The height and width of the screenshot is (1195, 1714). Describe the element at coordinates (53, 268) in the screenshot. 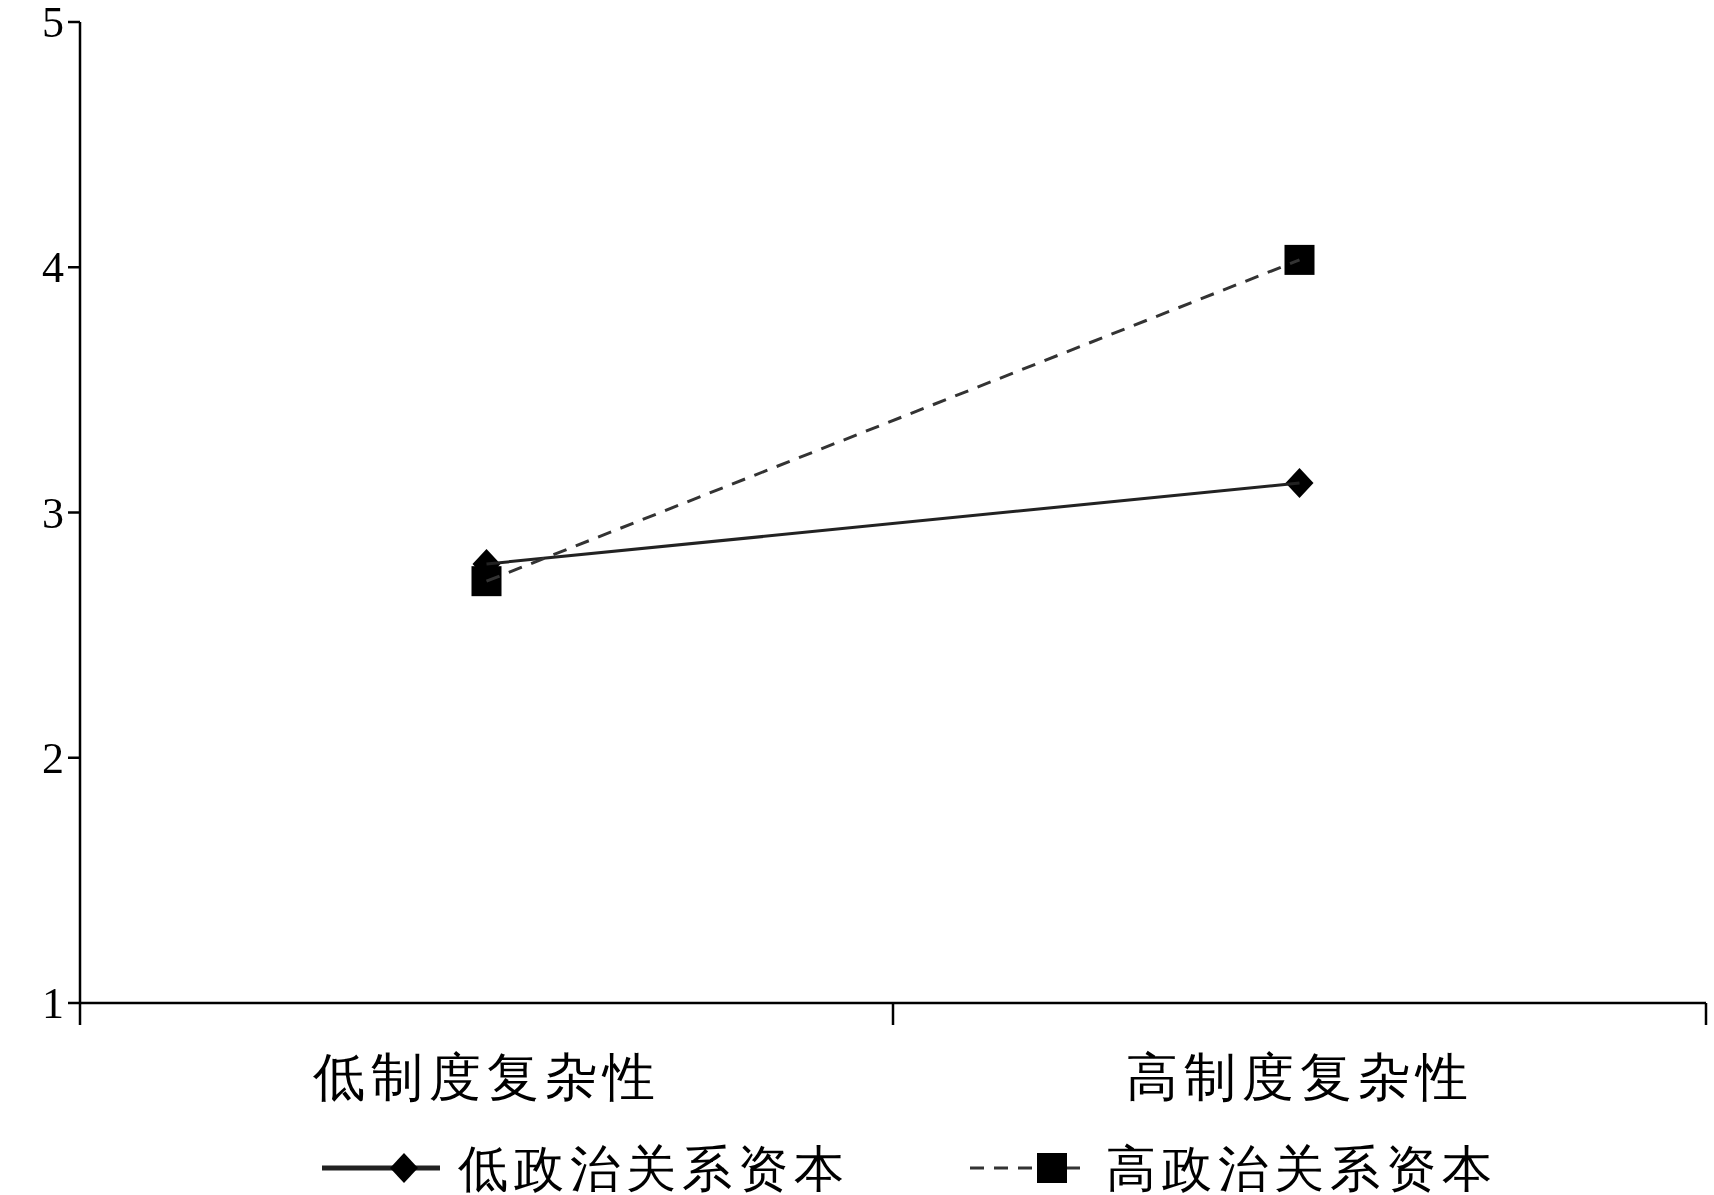

I see `y-tick-label: 4` at that location.